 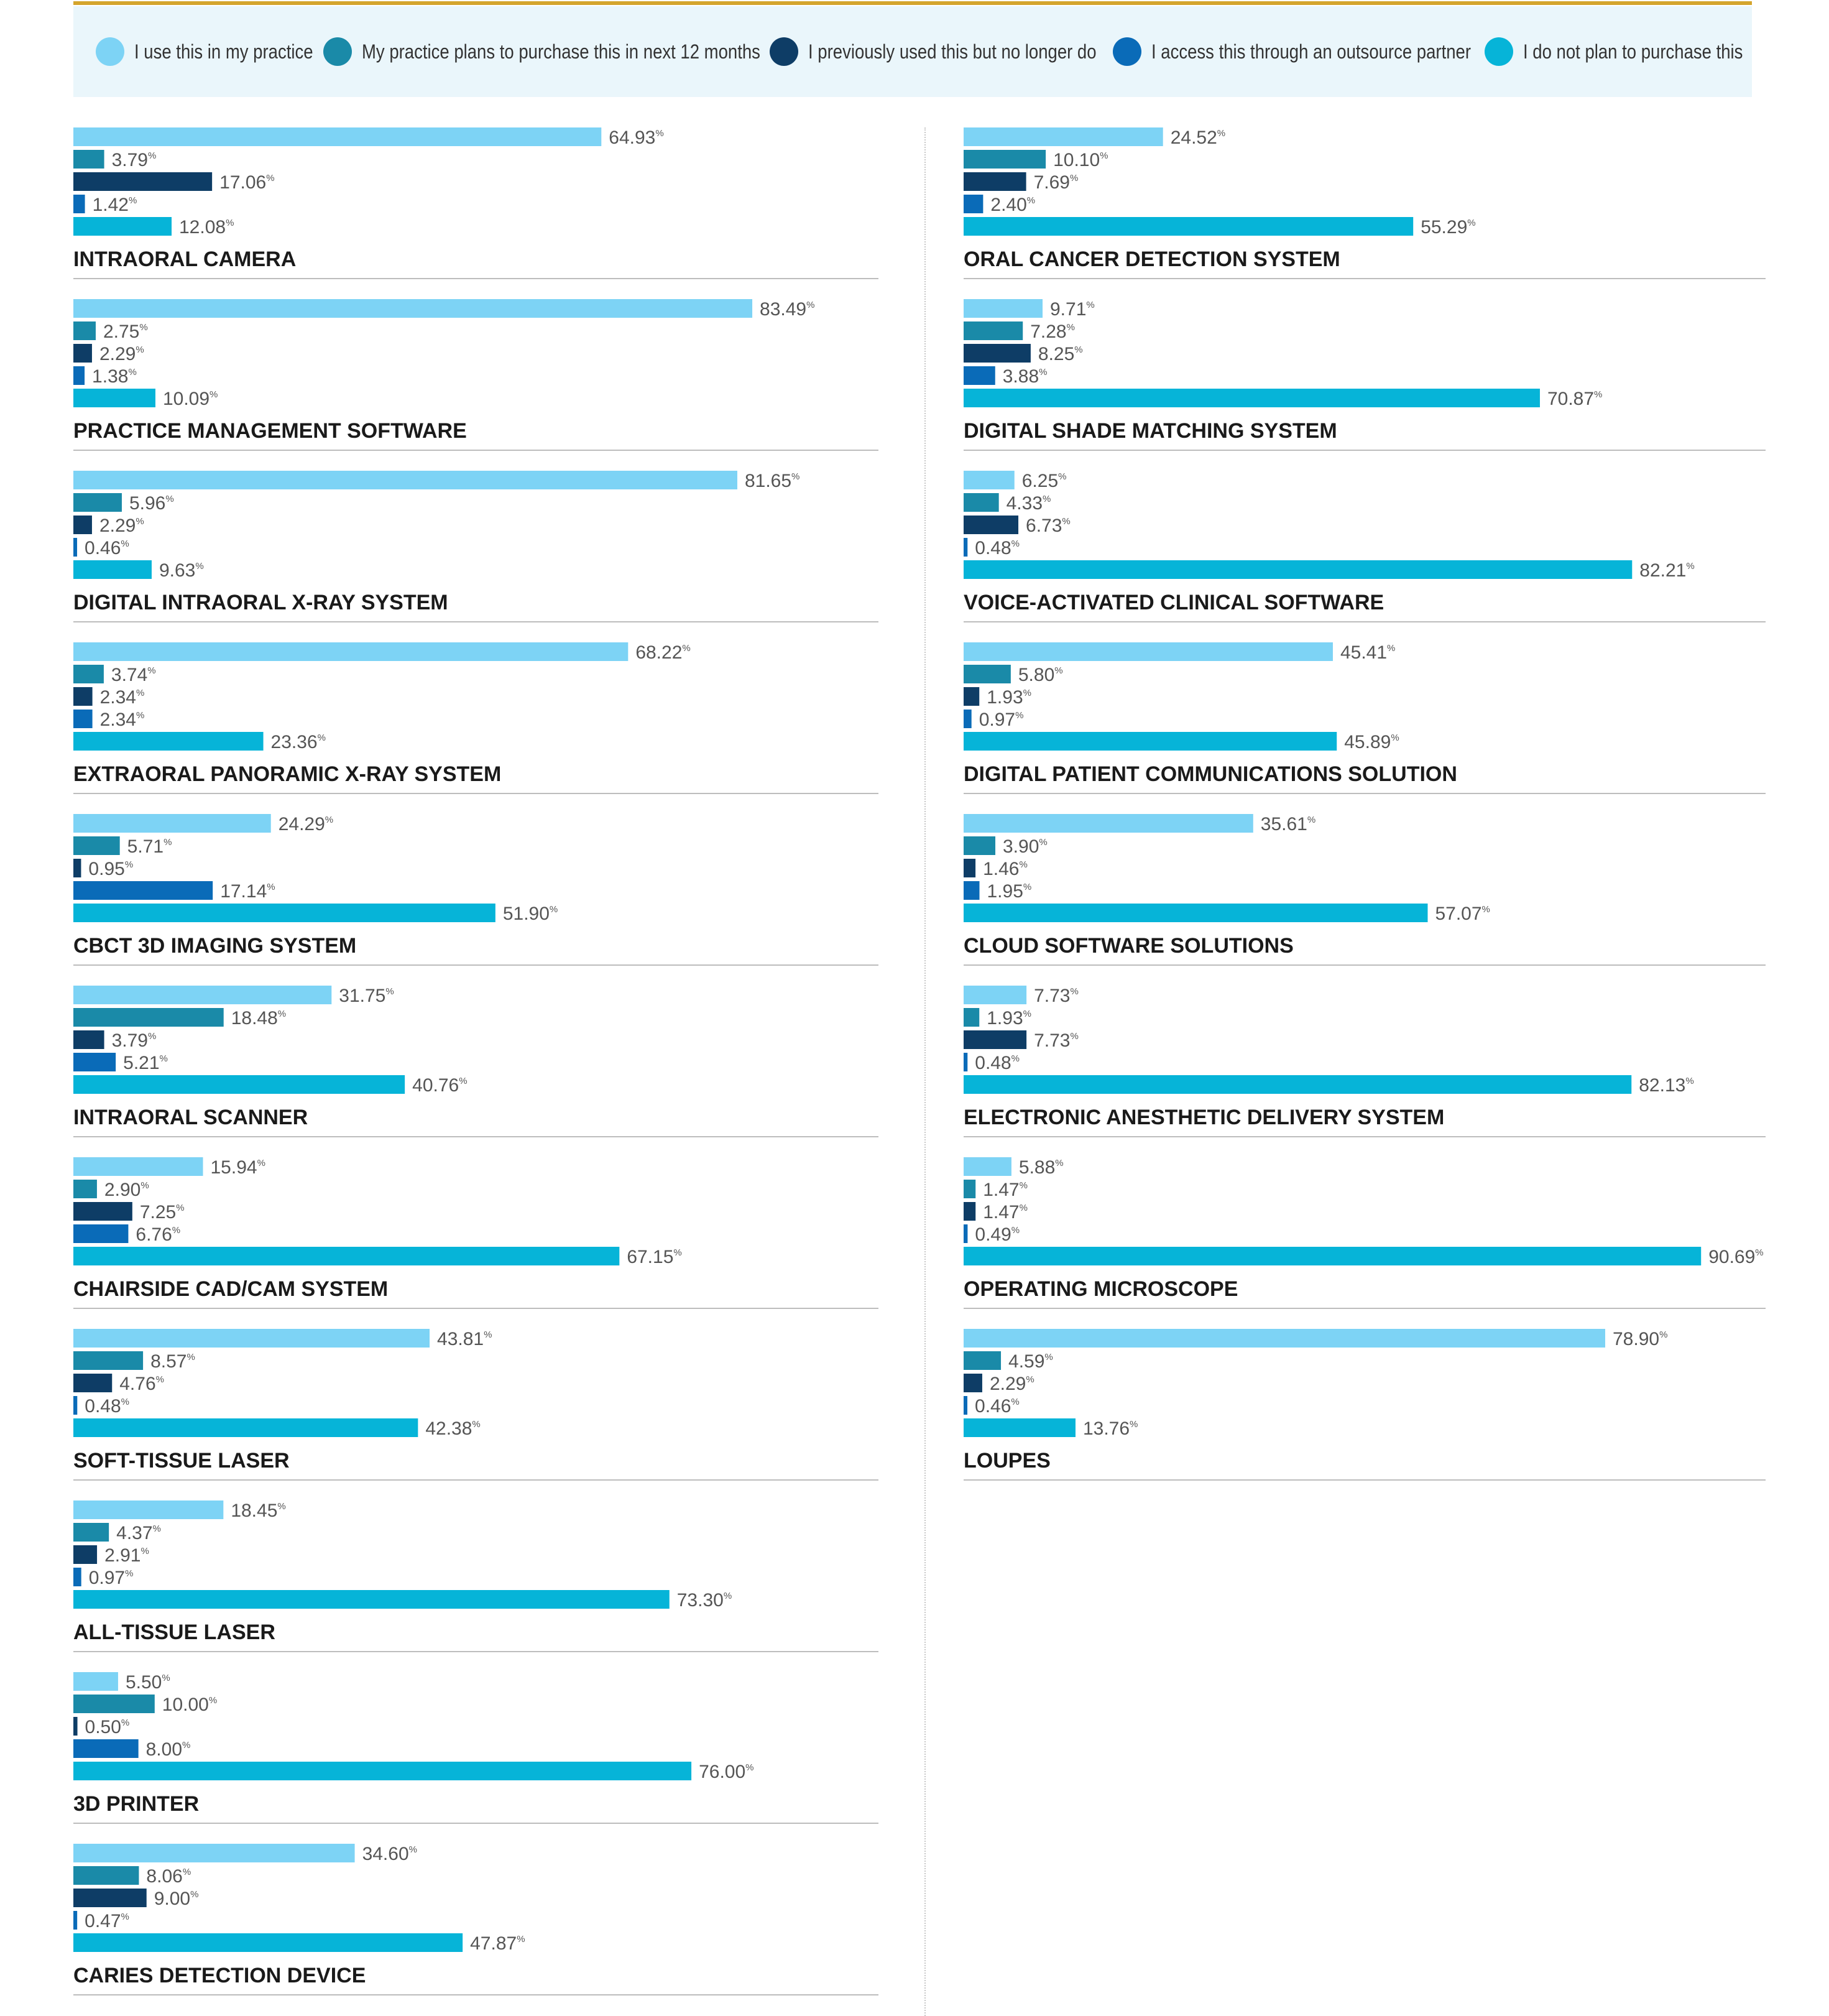 I want to click on bar-value-label-18-4: 13.76%, so click(x=1110, y=1428).